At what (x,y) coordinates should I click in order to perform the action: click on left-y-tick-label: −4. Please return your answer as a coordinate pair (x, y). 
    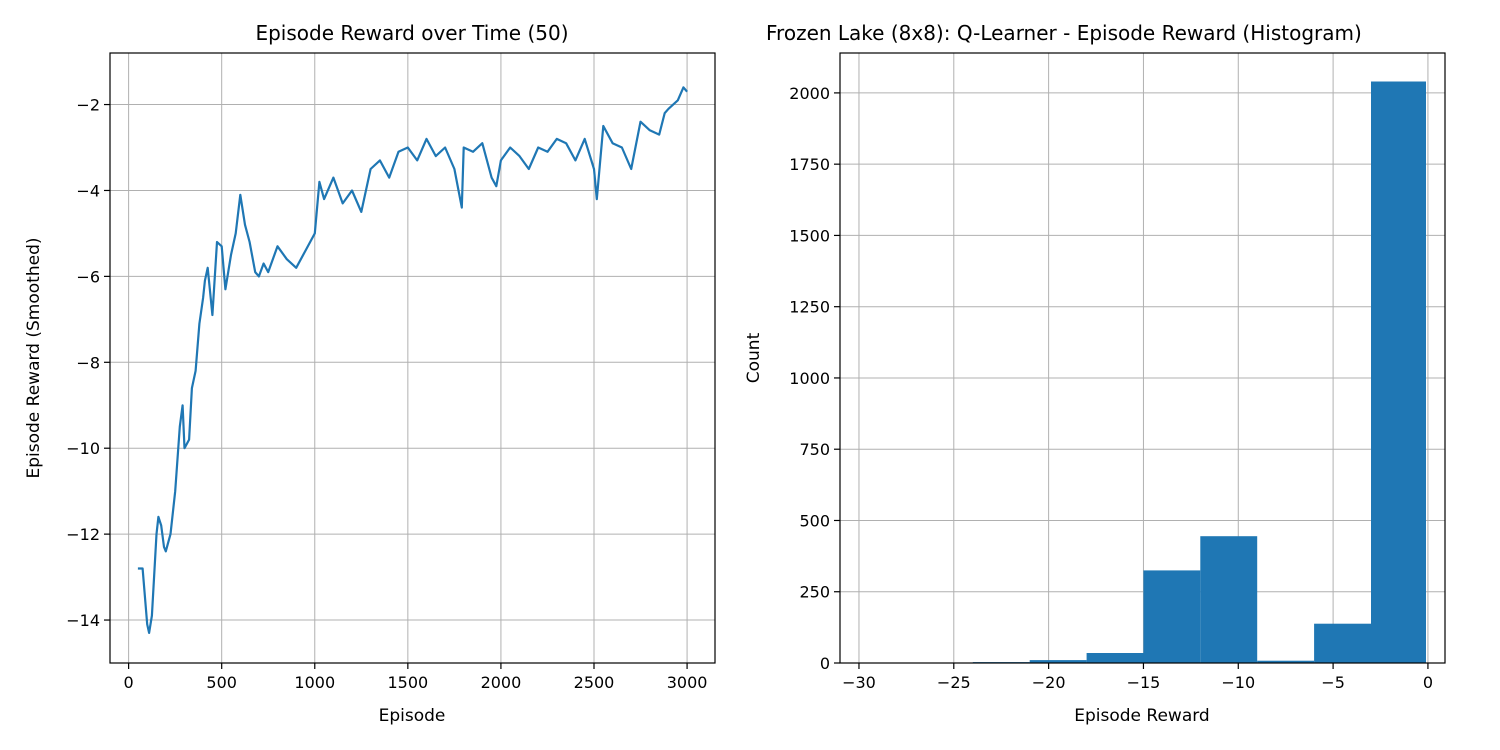
    Looking at the image, I should click on (88, 190).